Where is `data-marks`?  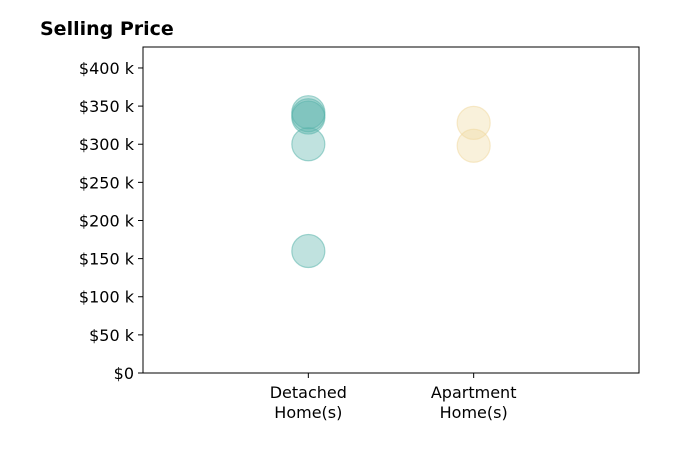 data-marks is located at coordinates (391, 182).